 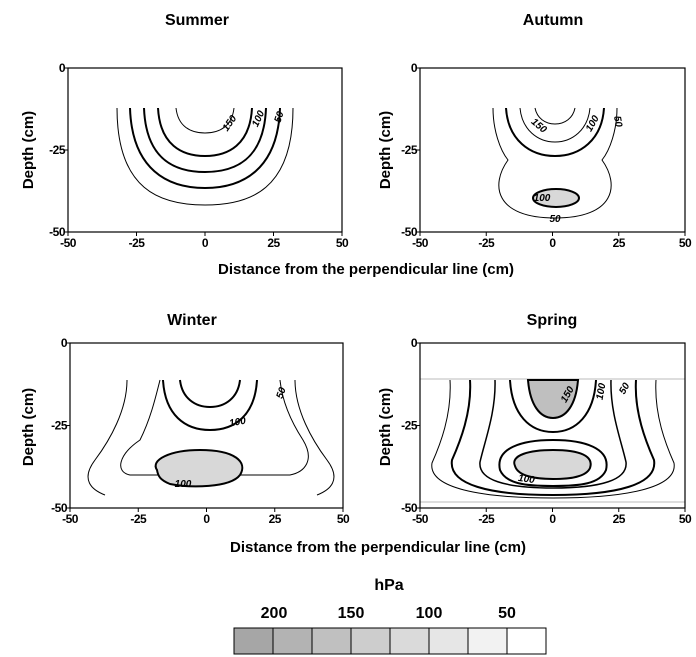 I want to click on legend-title: hPa, so click(x=388, y=585).